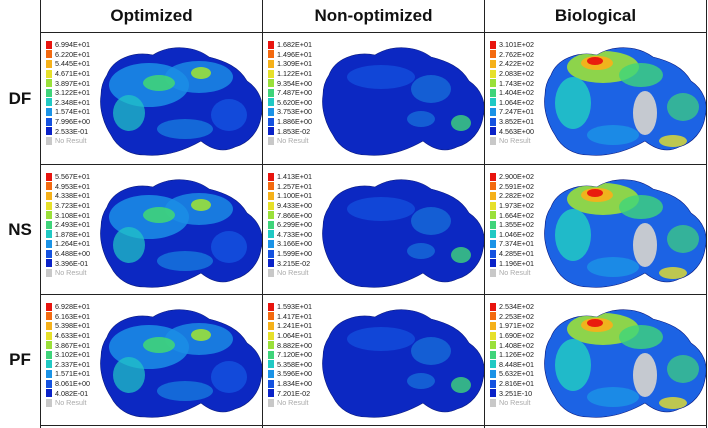 The height and width of the screenshot is (428, 708). I want to click on legend-no-result-label: No Result, so click(71, 141).